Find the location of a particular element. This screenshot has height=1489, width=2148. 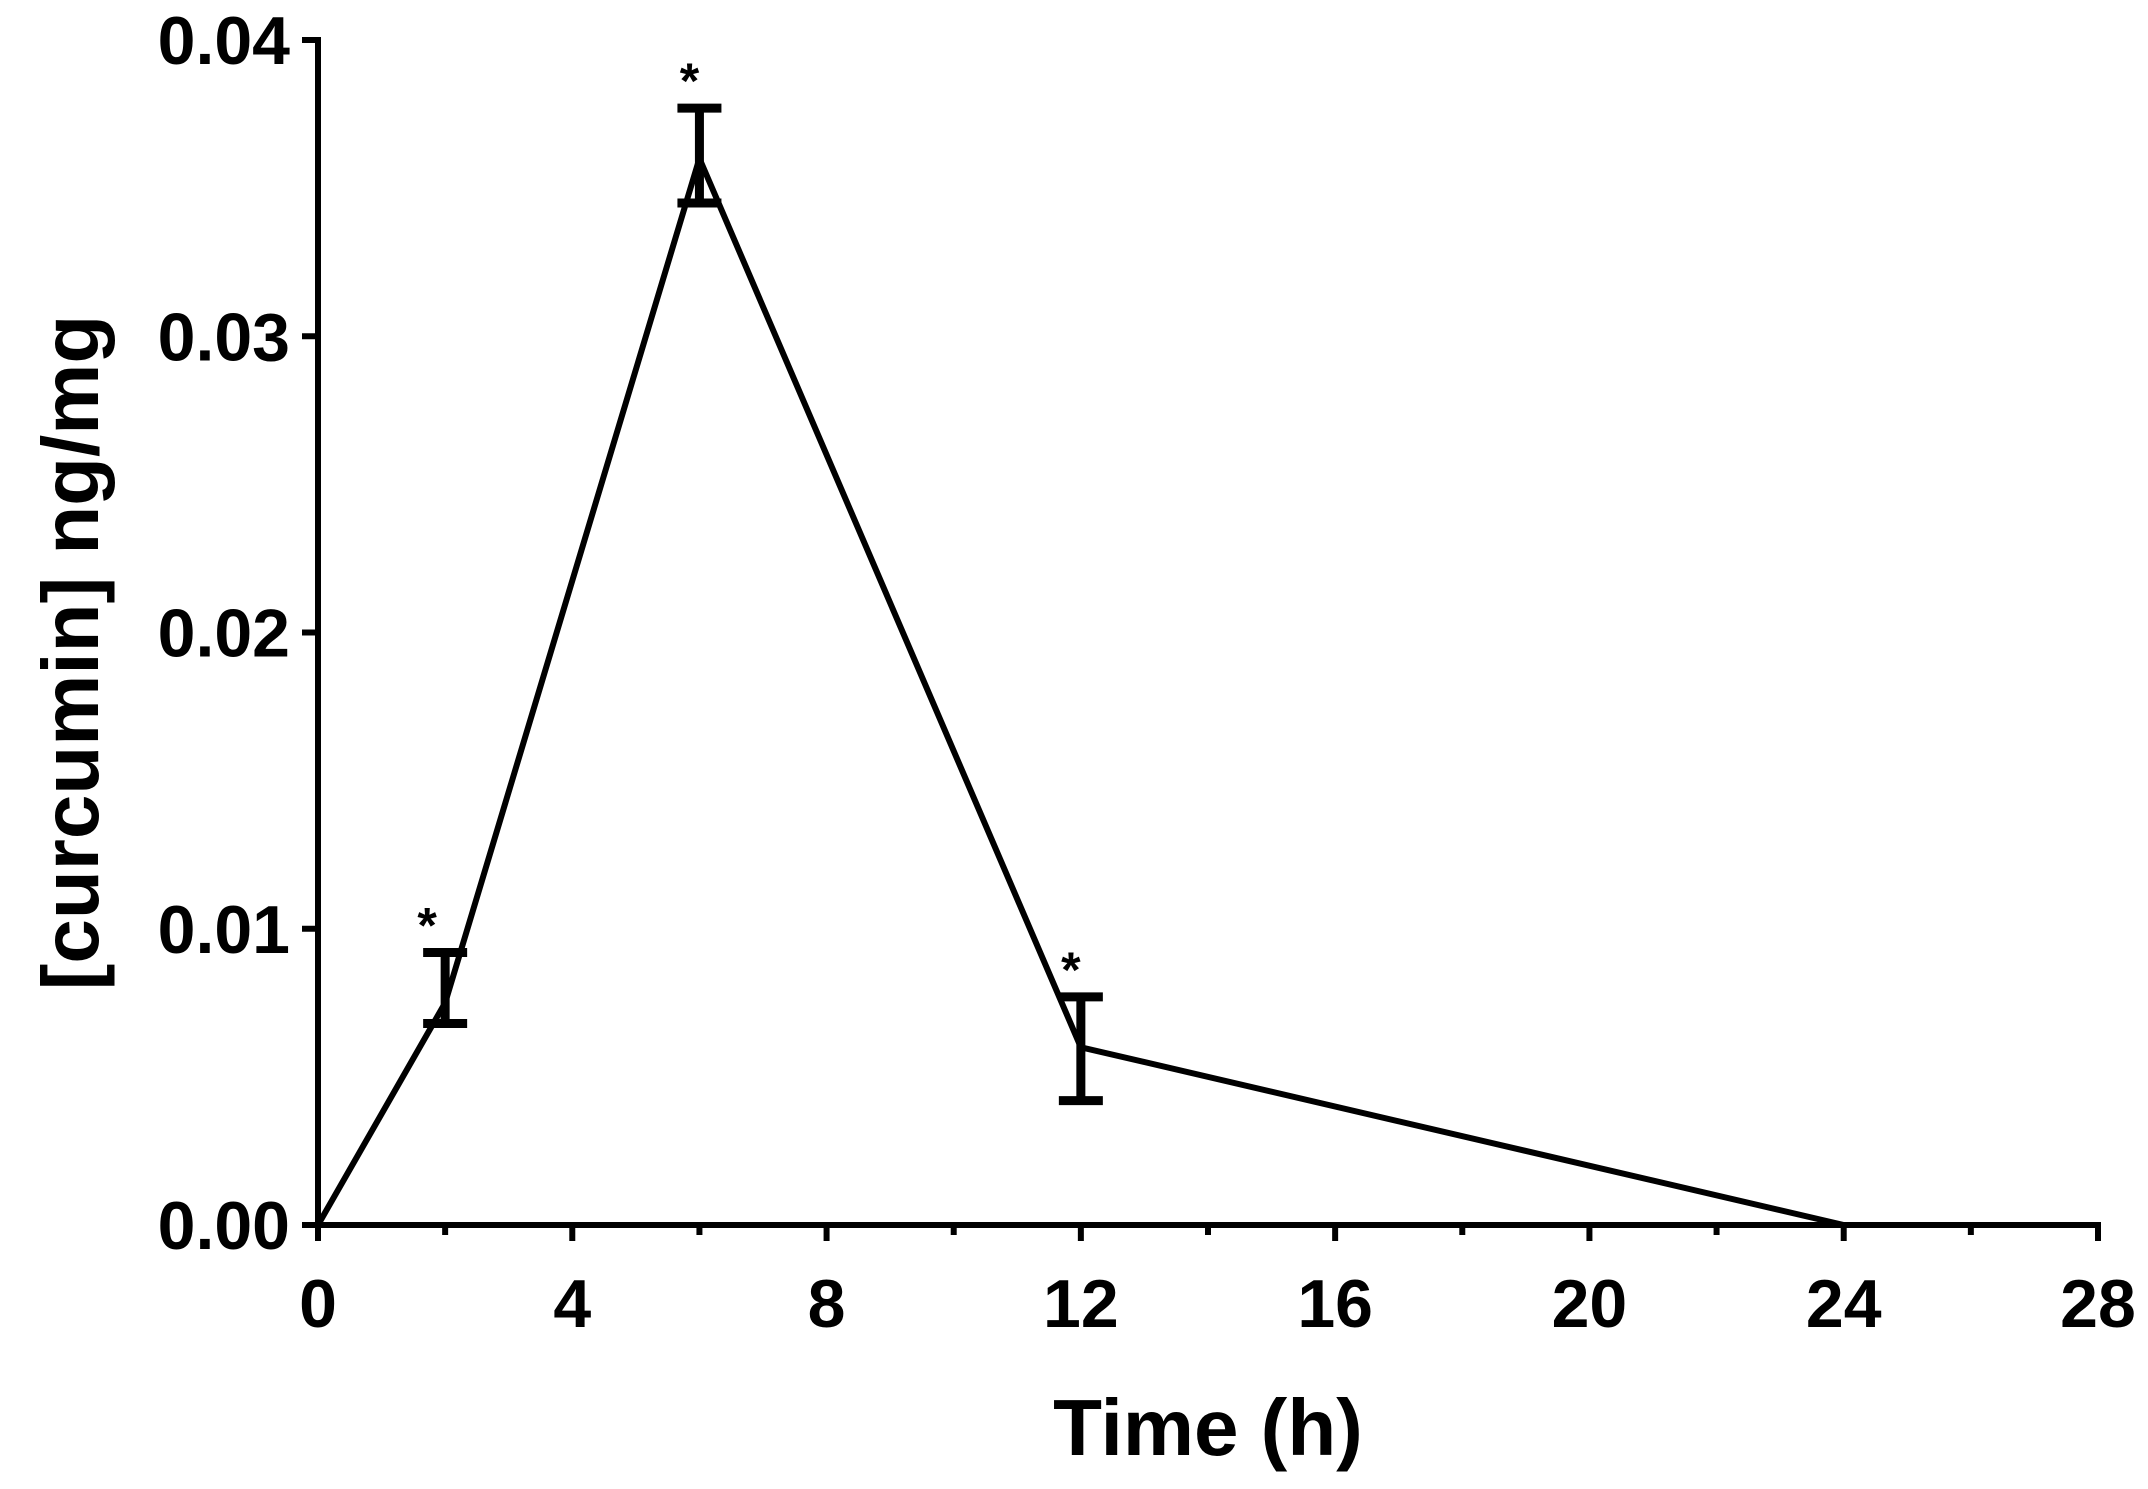

y-tick-label: 0.02 is located at coordinates (224, 634).